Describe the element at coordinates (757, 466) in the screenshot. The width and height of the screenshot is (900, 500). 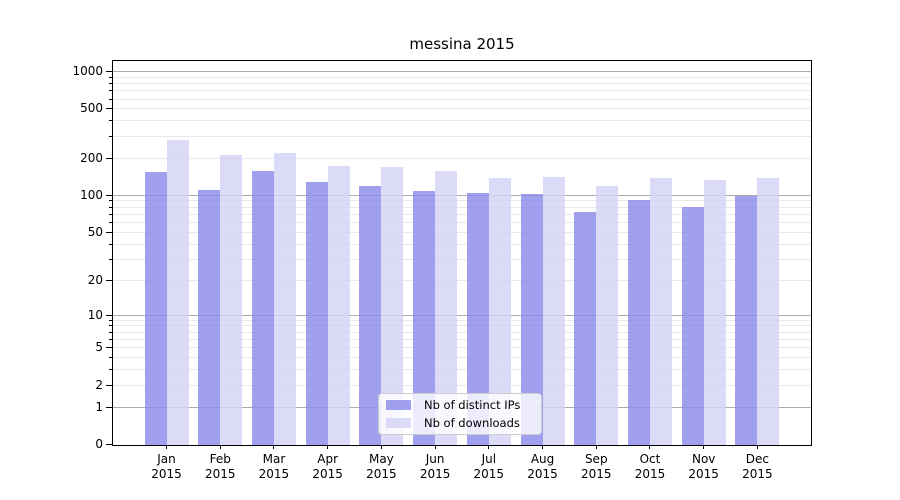
I see `x-tick-label: Dec 2015` at that location.